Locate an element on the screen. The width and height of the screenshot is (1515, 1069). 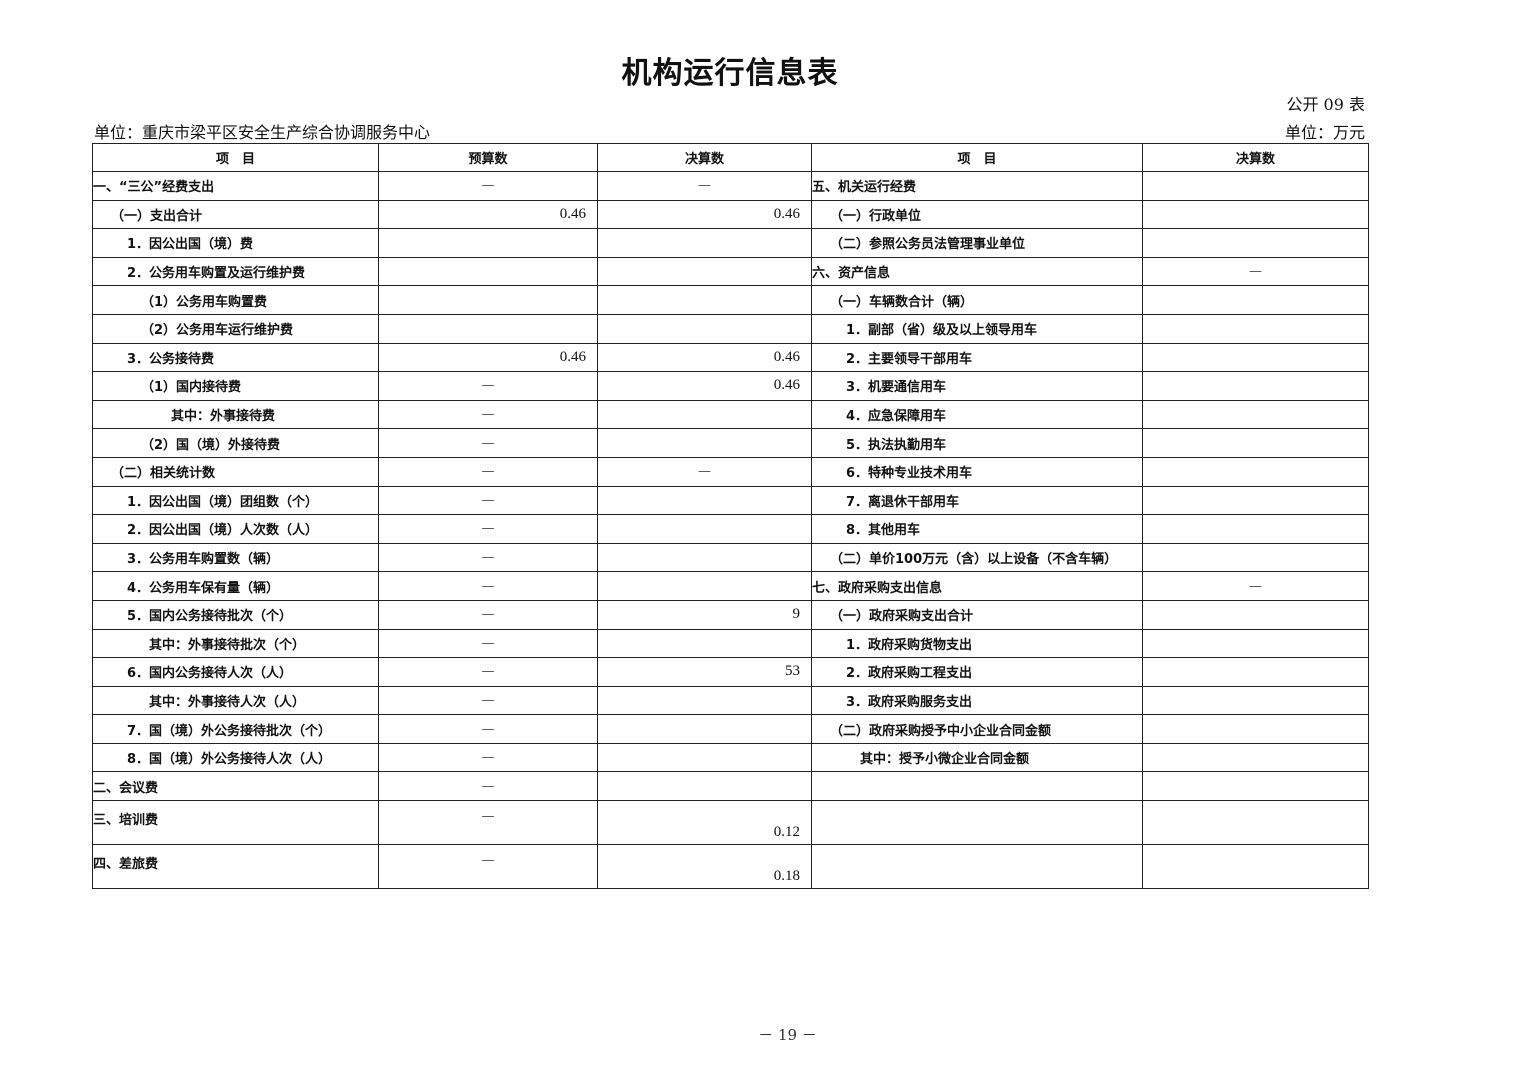
item-label-right is located at coordinates (977, 867).